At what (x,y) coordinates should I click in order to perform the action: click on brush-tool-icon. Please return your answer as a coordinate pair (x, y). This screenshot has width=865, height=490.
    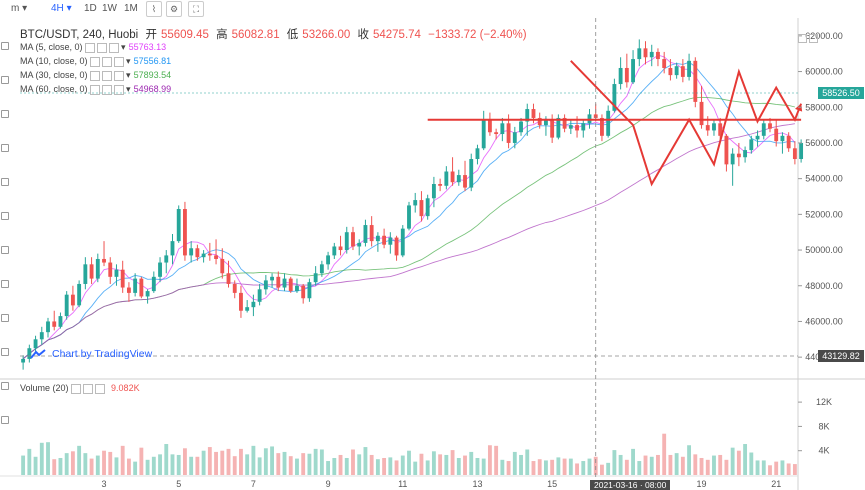
    Looking at the image, I should click on (5, 148).